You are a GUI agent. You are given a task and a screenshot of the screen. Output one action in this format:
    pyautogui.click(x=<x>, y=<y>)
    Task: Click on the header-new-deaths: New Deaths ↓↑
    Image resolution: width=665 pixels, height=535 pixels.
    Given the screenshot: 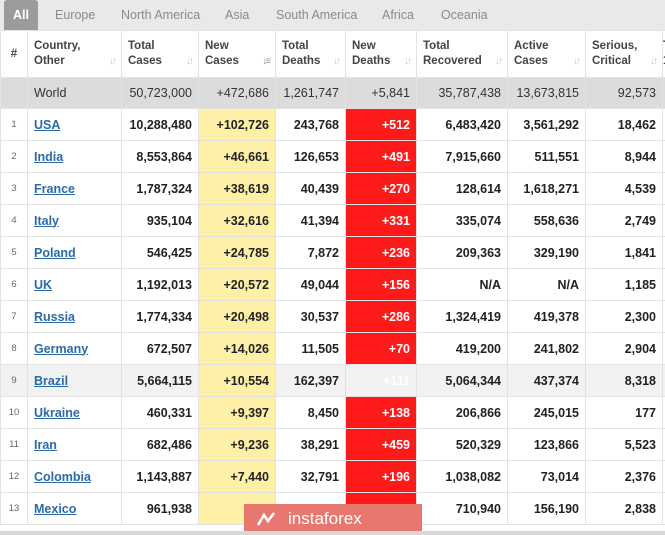 What is the action you would take?
    pyautogui.click(x=381, y=54)
    